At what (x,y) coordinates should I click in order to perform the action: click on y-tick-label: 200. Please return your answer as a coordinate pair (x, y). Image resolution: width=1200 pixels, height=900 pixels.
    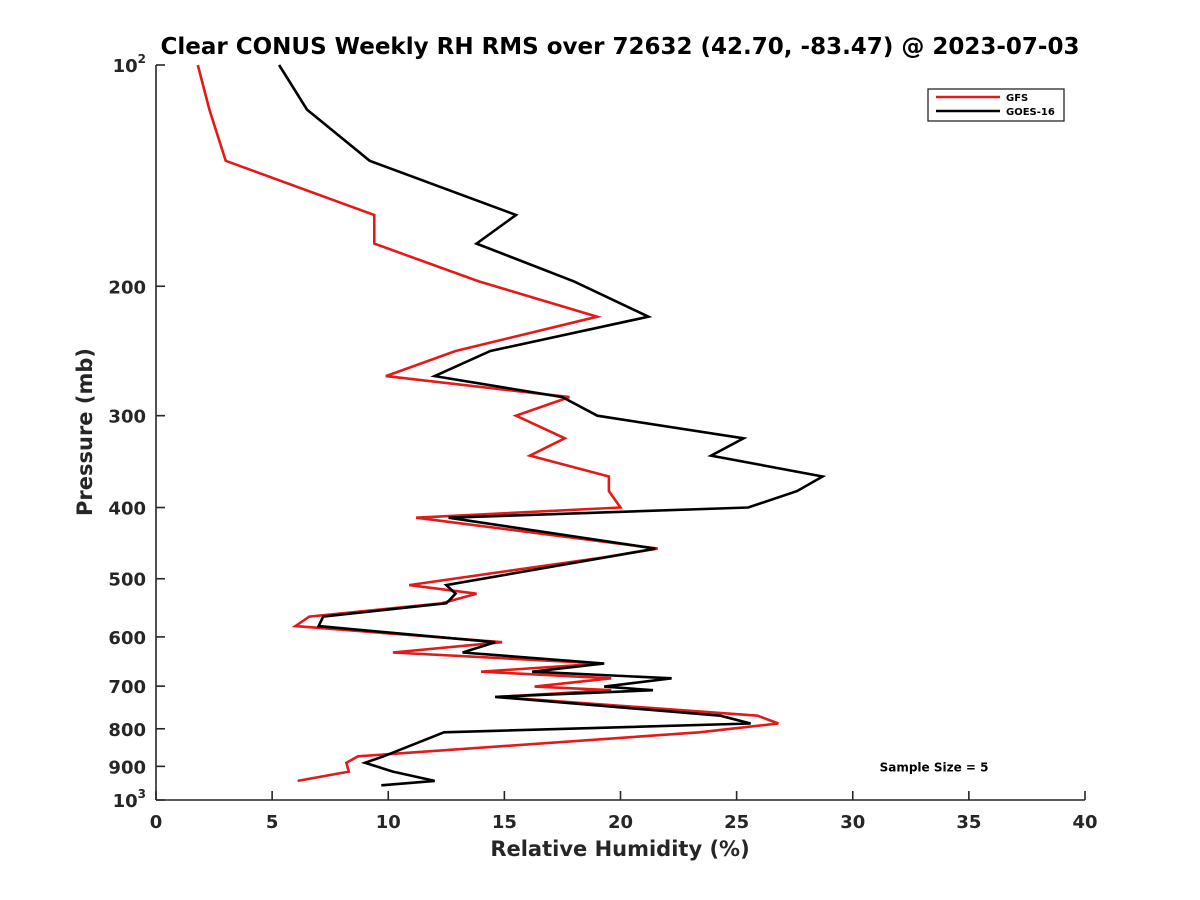
    Looking at the image, I should click on (127, 287).